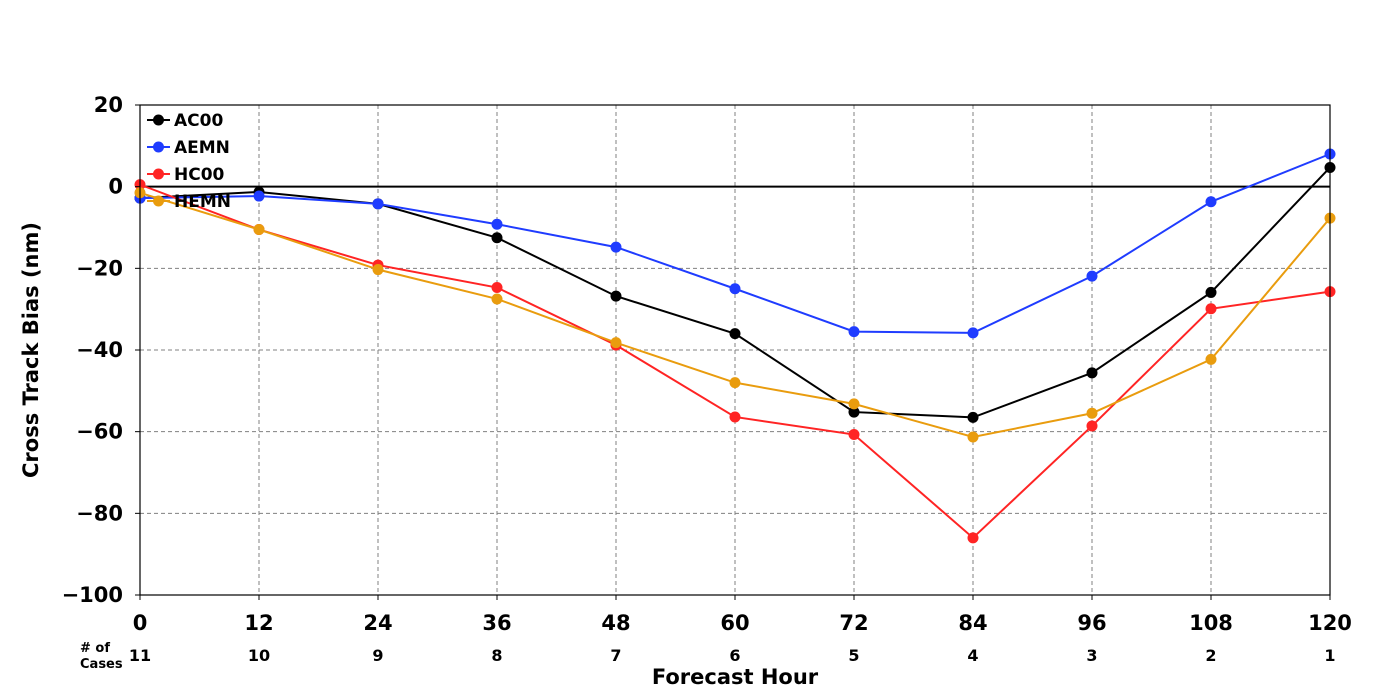 This screenshot has width=1400, height=700. What do you see at coordinates (258, 623) in the screenshot?
I see `x-tick-label: 12` at bounding box center [258, 623].